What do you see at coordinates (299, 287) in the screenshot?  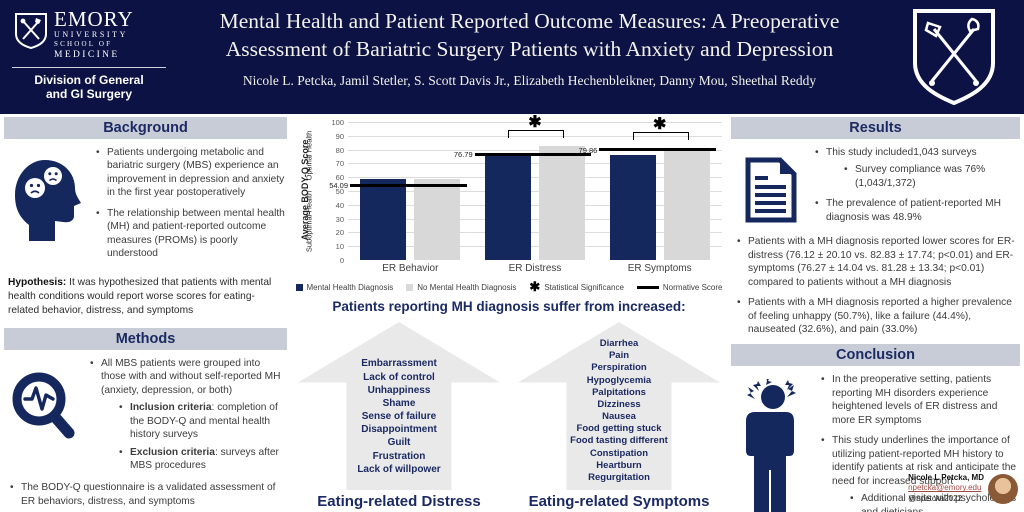 I see `legend-swatch-icon` at bounding box center [299, 287].